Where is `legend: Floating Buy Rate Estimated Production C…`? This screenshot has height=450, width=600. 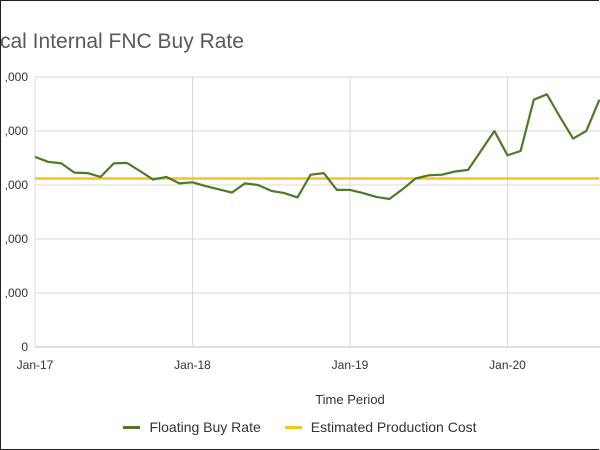
legend: Floating Buy Rate Estimated Production C… is located at coordinates (300, 427).